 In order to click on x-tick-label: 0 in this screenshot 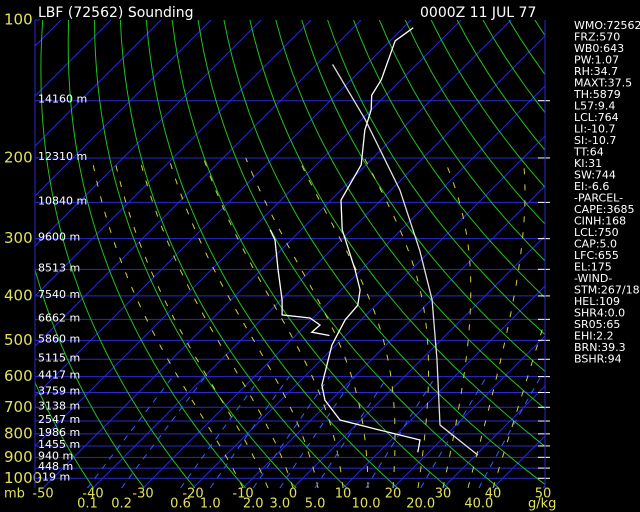, I will do `click(293, 494)`.